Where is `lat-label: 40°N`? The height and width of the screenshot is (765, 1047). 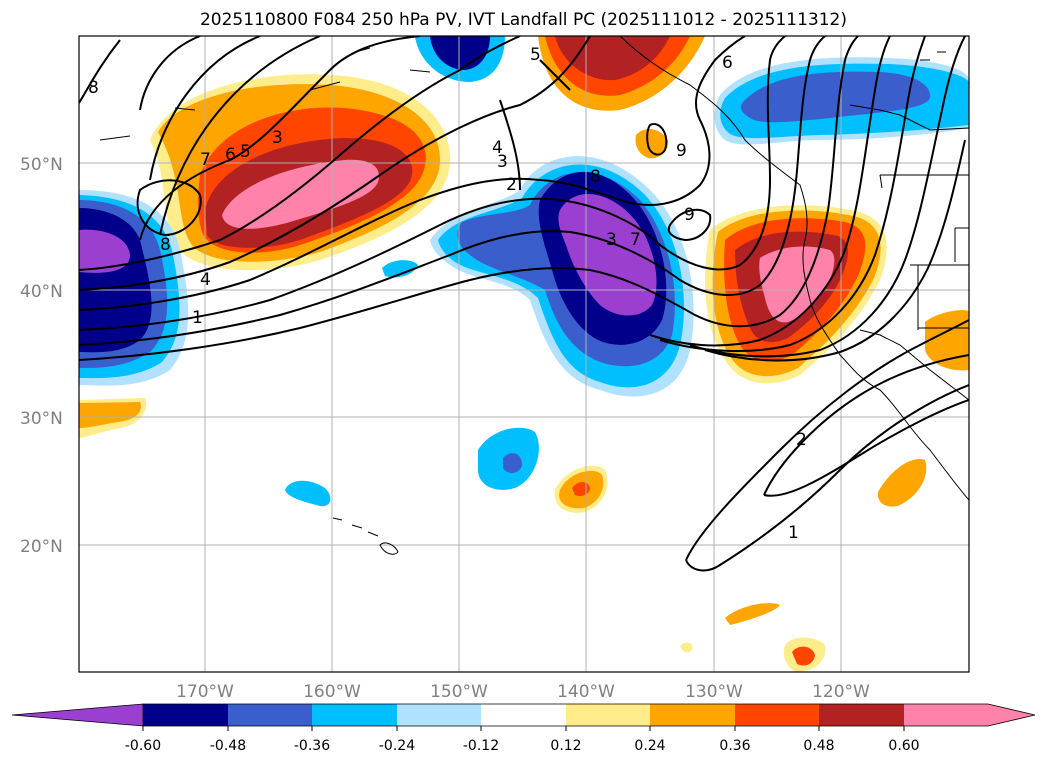
lat-label: 40°N is located at coordinates (41, 292).